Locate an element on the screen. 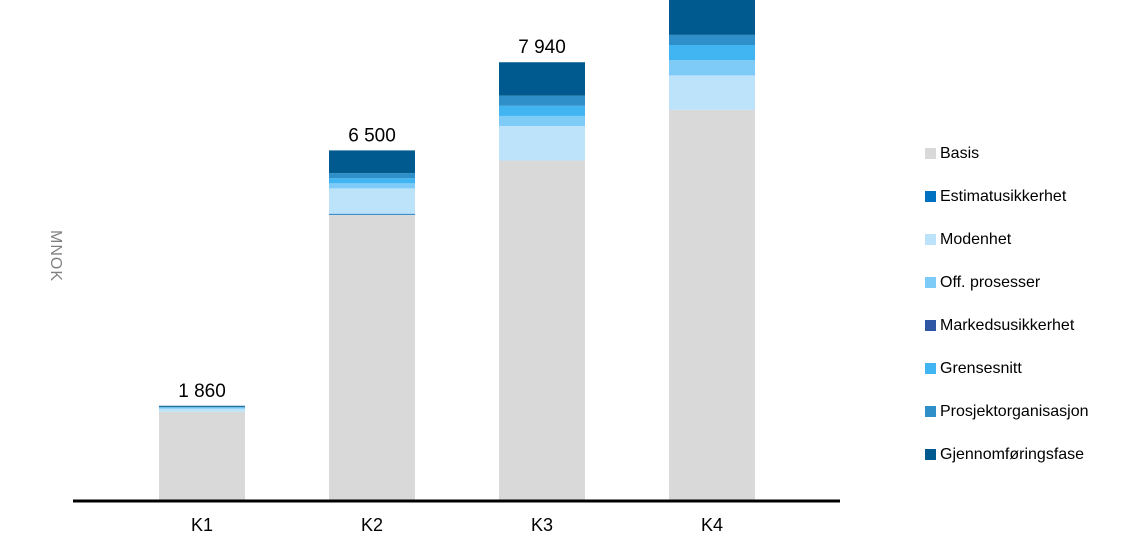  legend-label: Off. prosesser is located at coordinates (990, 282).